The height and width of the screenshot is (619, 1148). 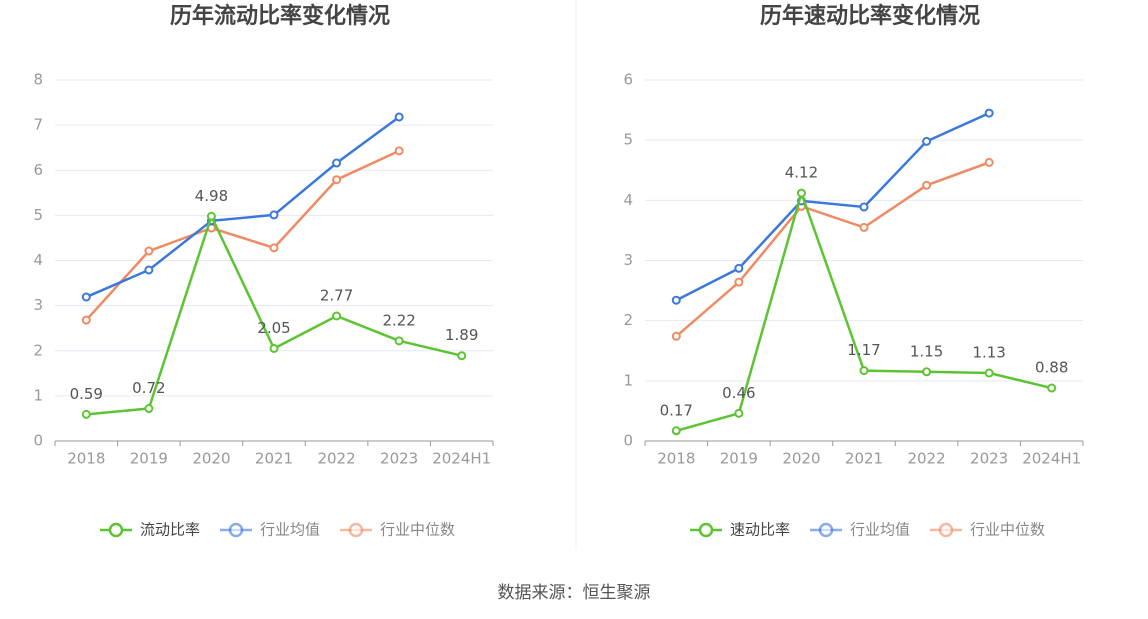 What do you see at coordinates (988, 353) in the screenshot?
I see `data-label: 1.13` at bounding box center [988, 353].